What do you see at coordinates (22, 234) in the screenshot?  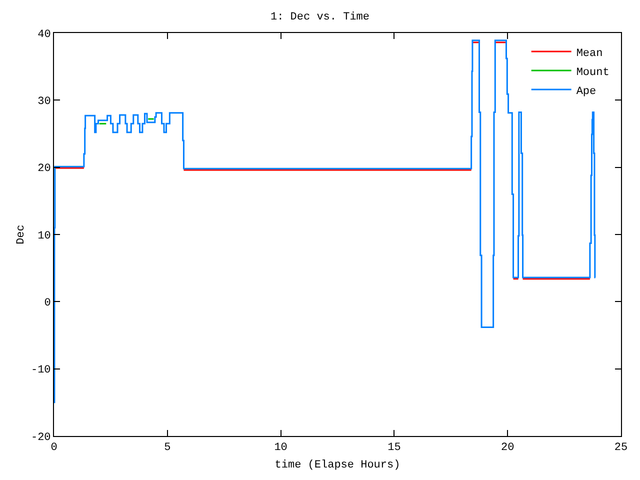 I see `y-axis-title: Dec` at bounding box center [22, 234].